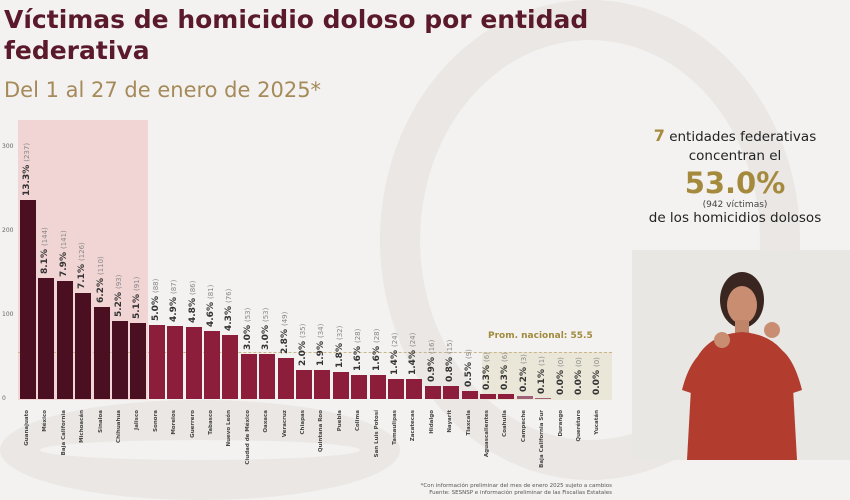 This screenshot has height=500, width=850. Describe the element at coordinates (45, 237) in the screenshot. I see `count-label: (144)` at that location.